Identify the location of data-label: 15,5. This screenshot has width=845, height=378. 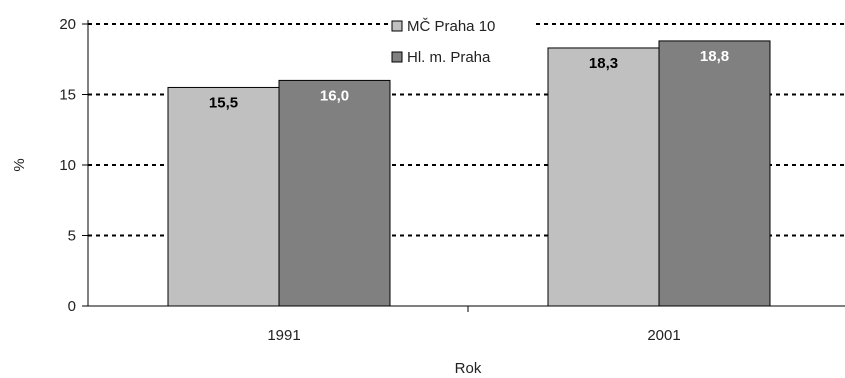
(223, 102).